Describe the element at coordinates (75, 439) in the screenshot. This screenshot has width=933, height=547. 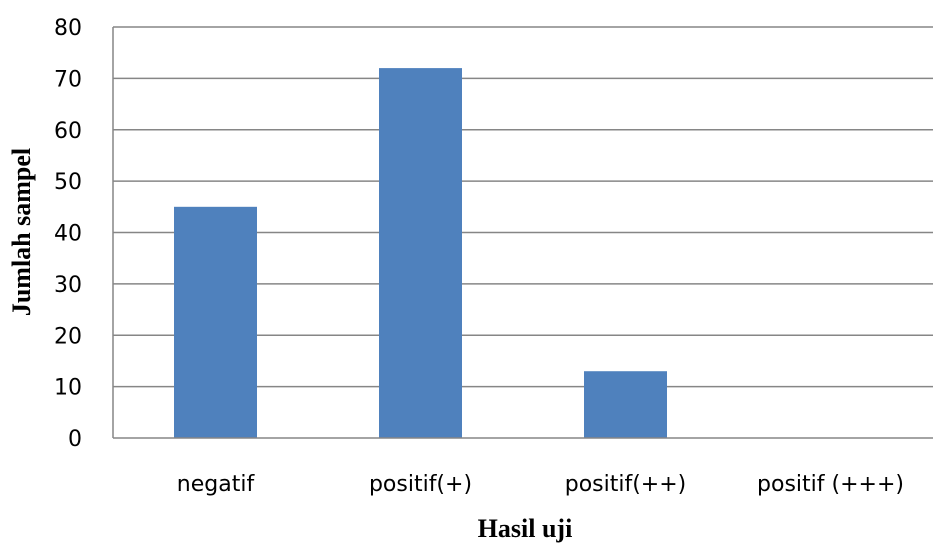
I see `y-tick-label: 0` at that location.